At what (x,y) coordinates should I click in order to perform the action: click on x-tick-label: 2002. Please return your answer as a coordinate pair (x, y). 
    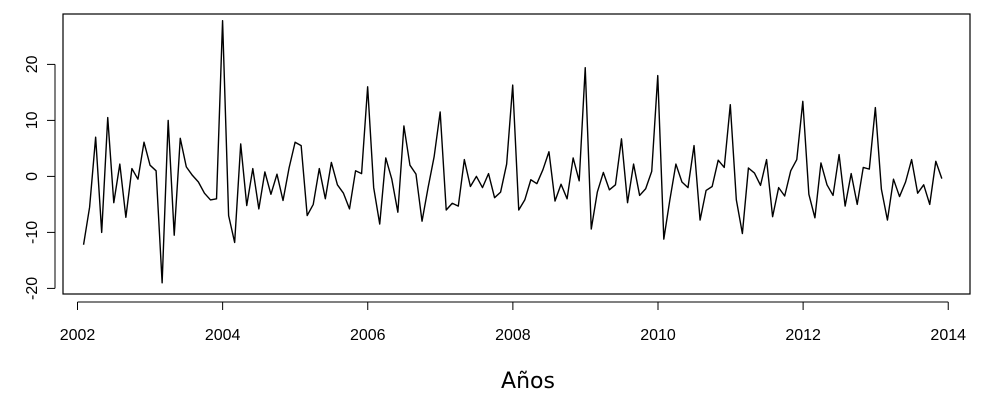
    Looking at the image, I should click on (78, 335).